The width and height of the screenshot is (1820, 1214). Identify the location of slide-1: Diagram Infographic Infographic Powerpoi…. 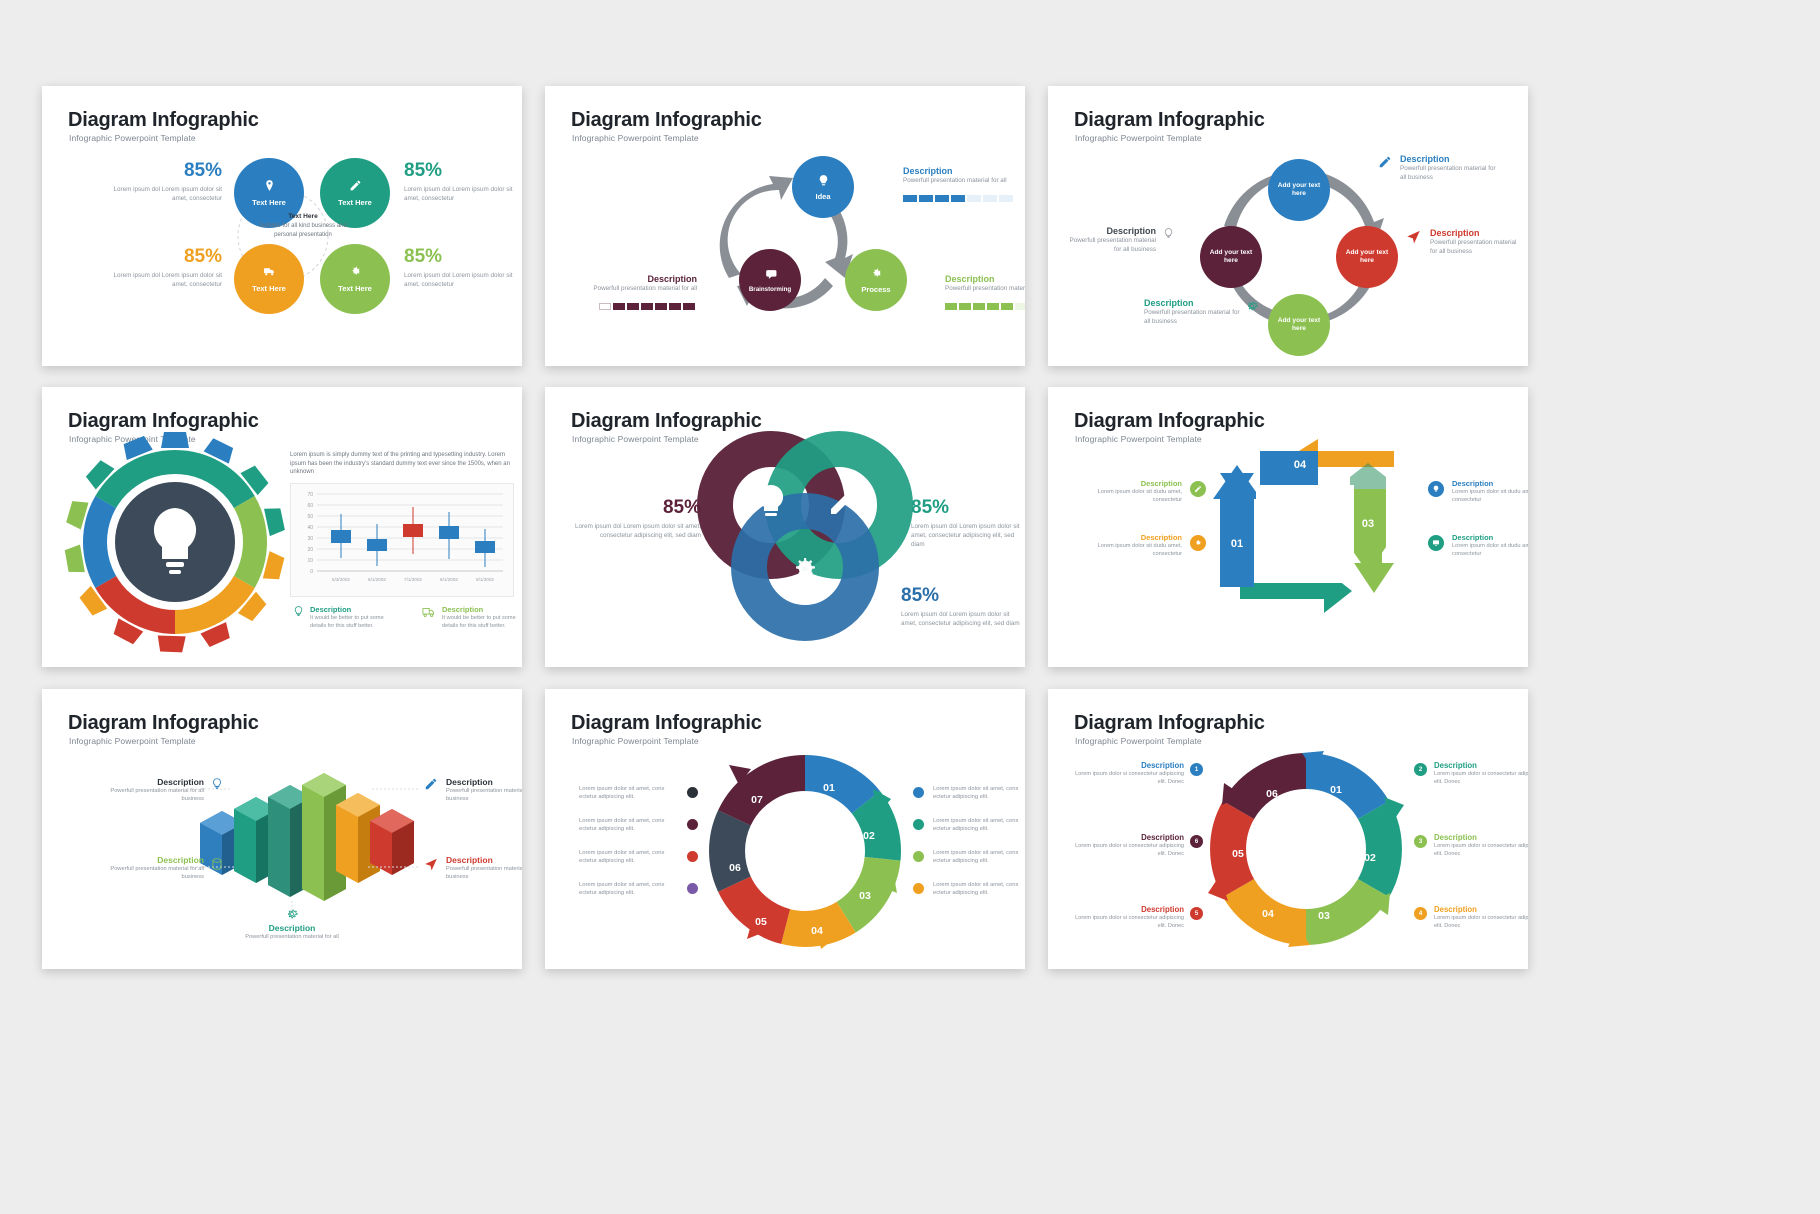
(282, 226).